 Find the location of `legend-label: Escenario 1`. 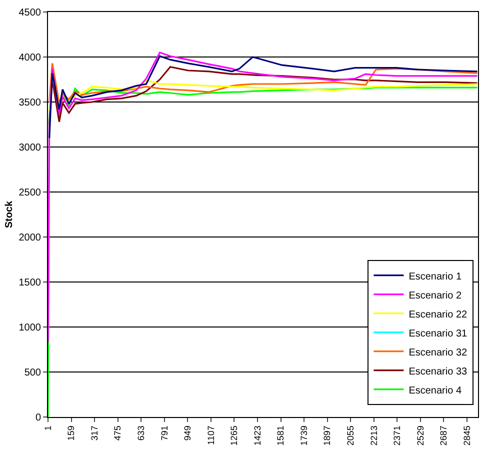

legend-label: Escenario 1 is located at coordinates (435, 276).